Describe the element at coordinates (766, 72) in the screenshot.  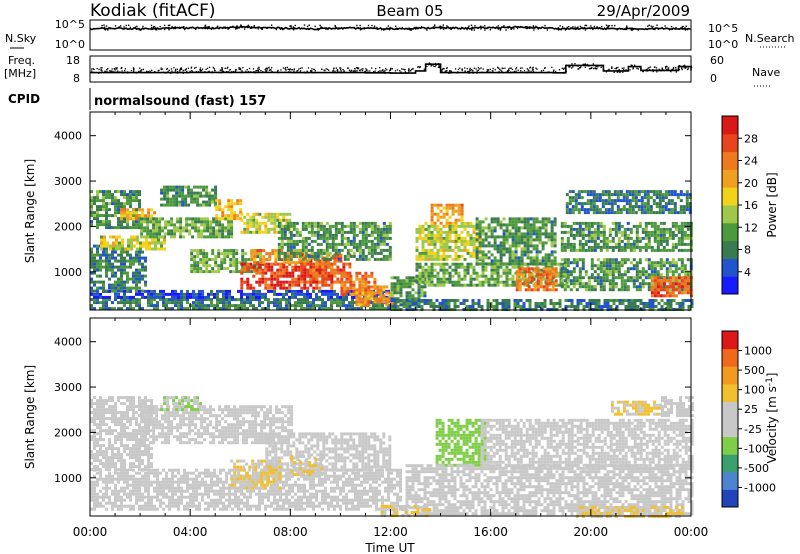
I see `nave-label: Nave` at that location.